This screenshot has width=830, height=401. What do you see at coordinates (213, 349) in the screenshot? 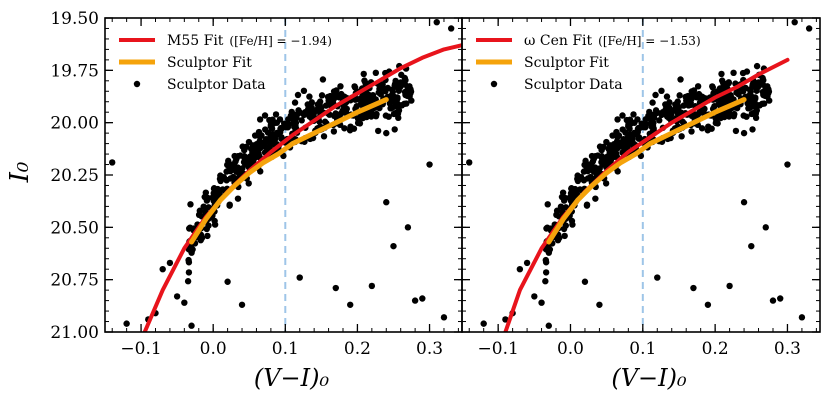
I see `x-tick-label: 0.0` at bounding box center [213, 349].